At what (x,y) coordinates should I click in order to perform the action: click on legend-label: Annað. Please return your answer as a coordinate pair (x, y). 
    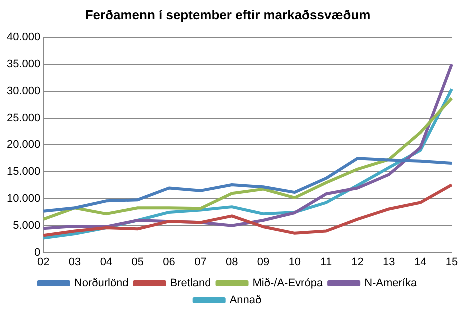
    Looking at the image, I should click on (246, 300).